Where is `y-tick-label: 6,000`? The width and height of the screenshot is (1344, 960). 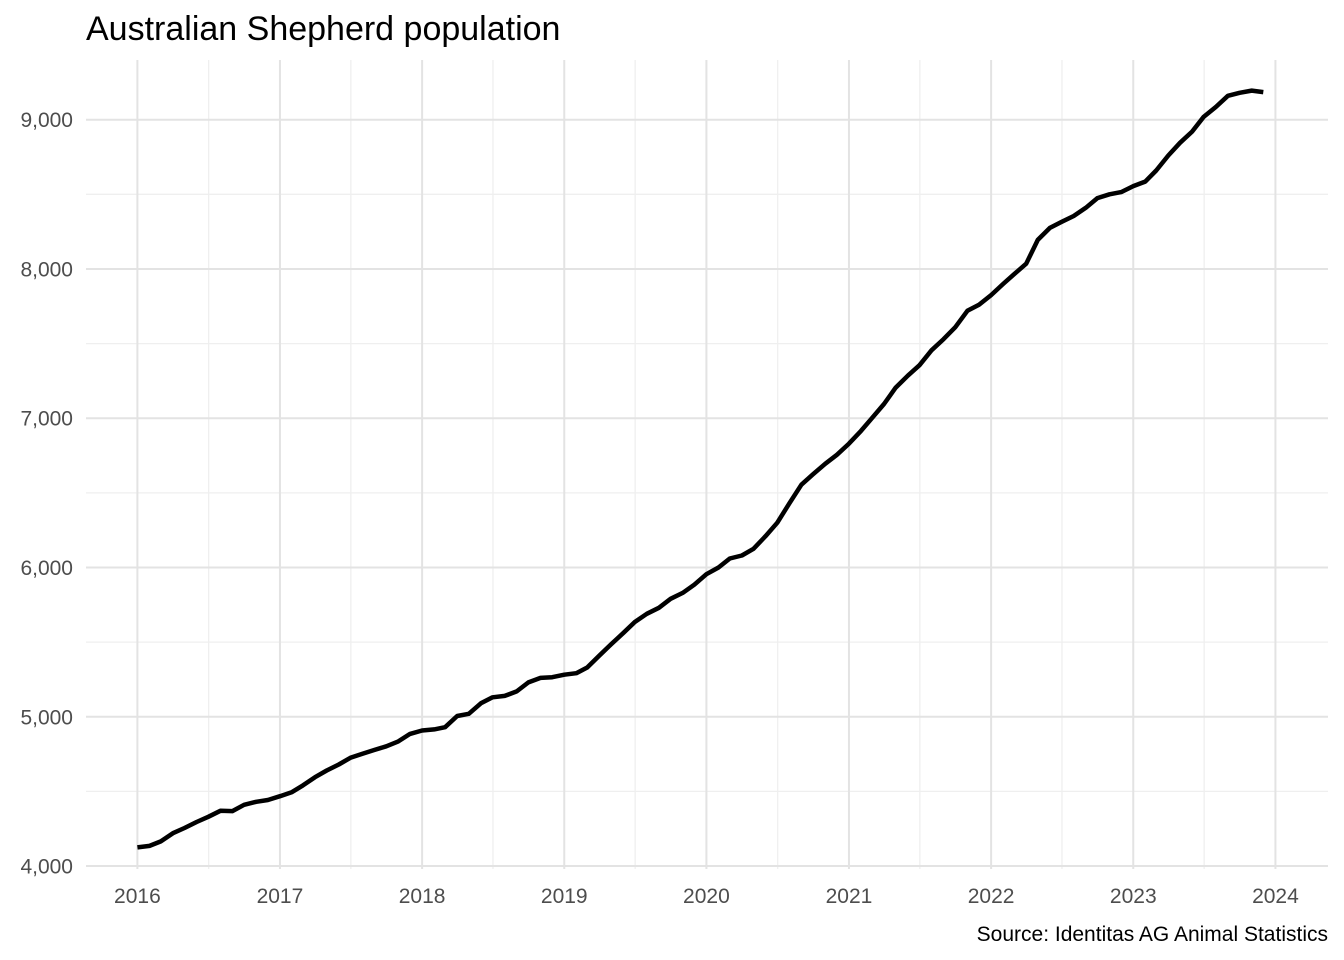 y-tick-label: 6,000 is located at coordinates (46, 568).